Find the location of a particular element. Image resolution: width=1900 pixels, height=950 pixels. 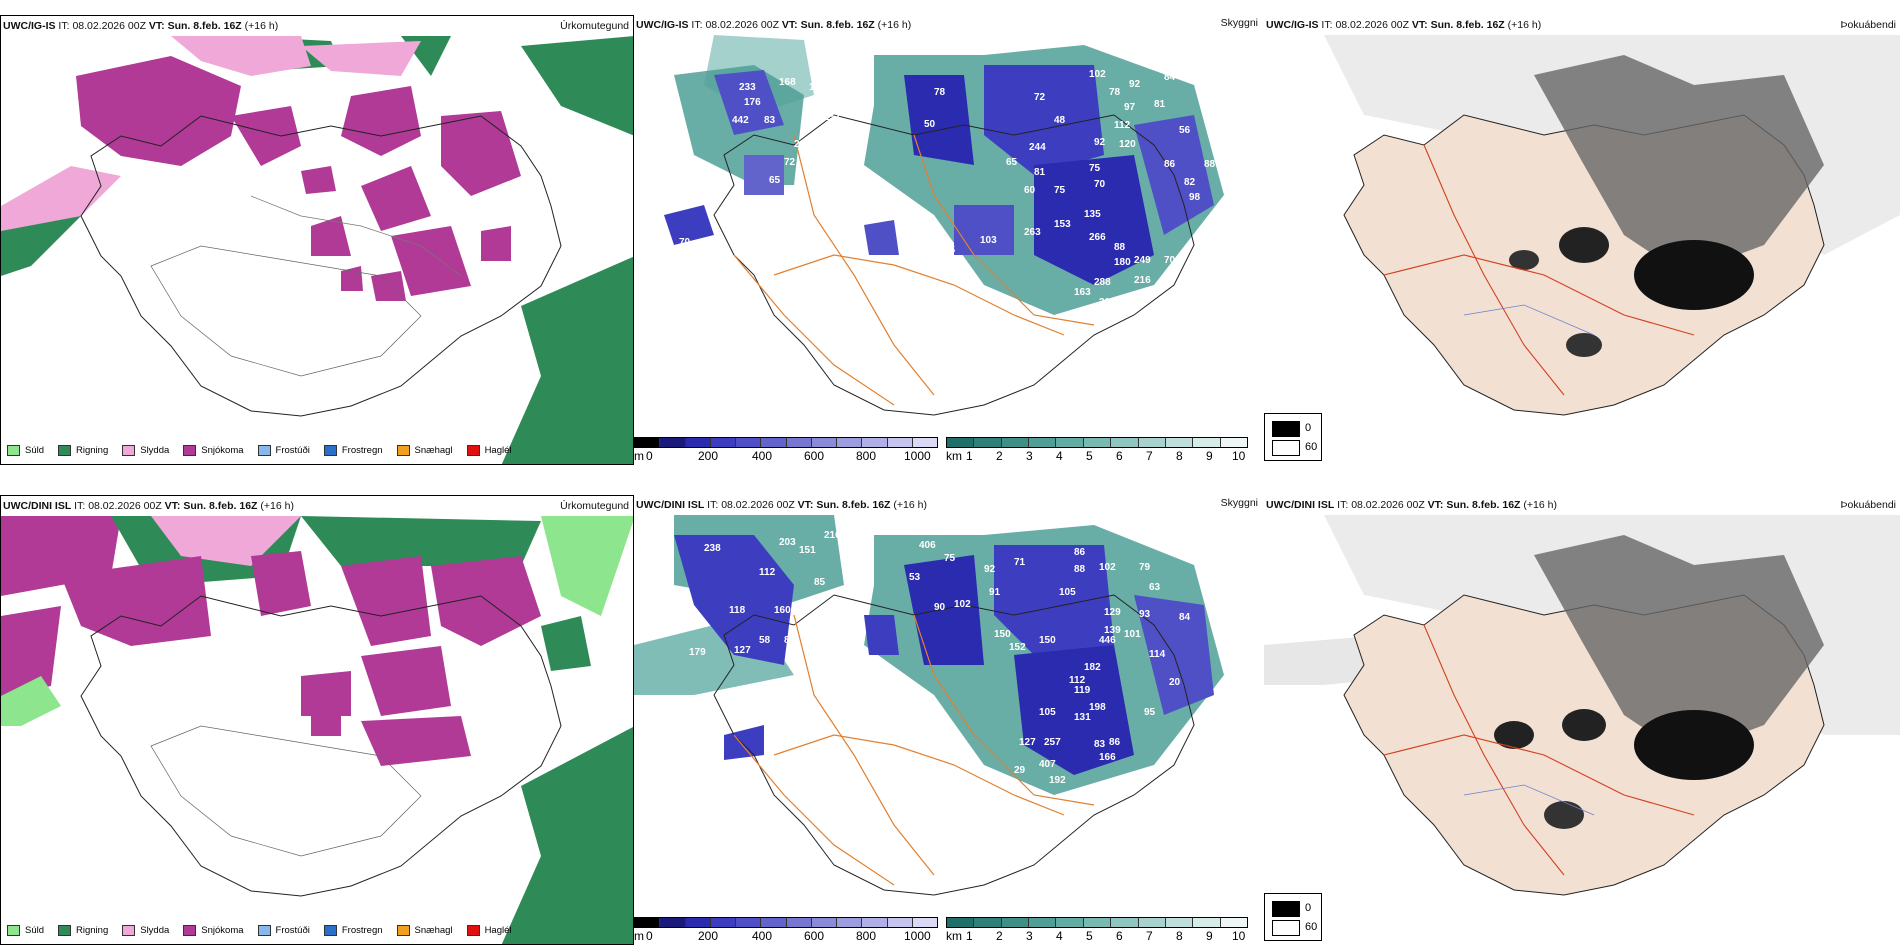

cloud-base-value: 266 is located at coordinates (1097, 237).